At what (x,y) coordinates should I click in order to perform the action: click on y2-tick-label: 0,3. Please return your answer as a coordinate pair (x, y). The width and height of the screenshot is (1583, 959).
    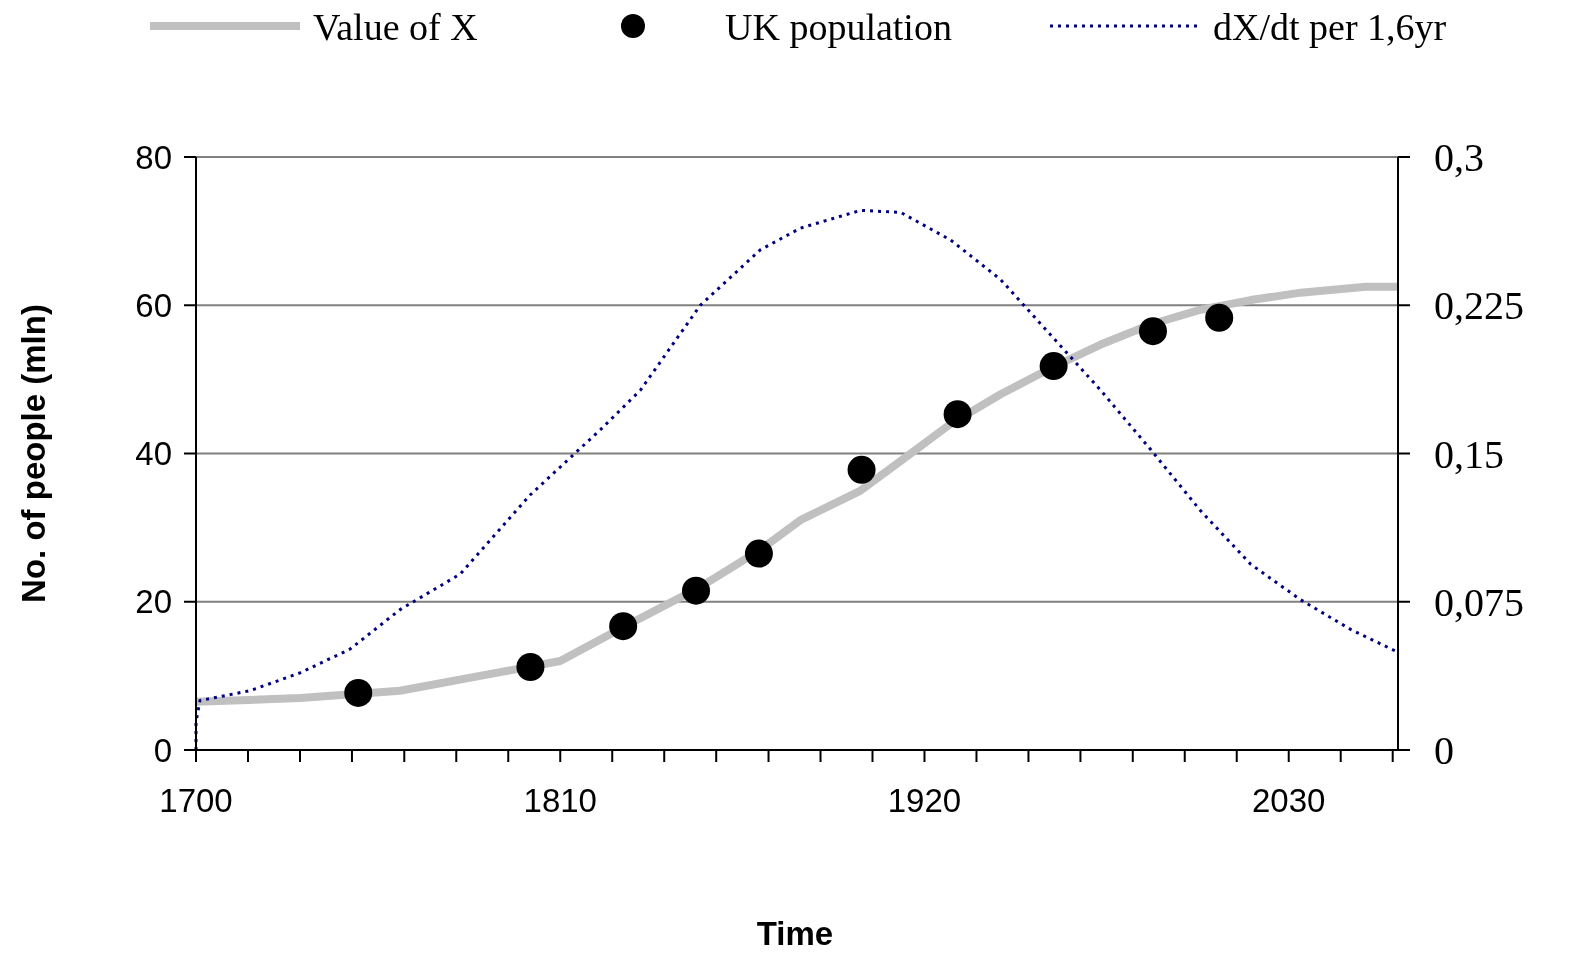
    Looking at the image, I should click on (1459, 157).